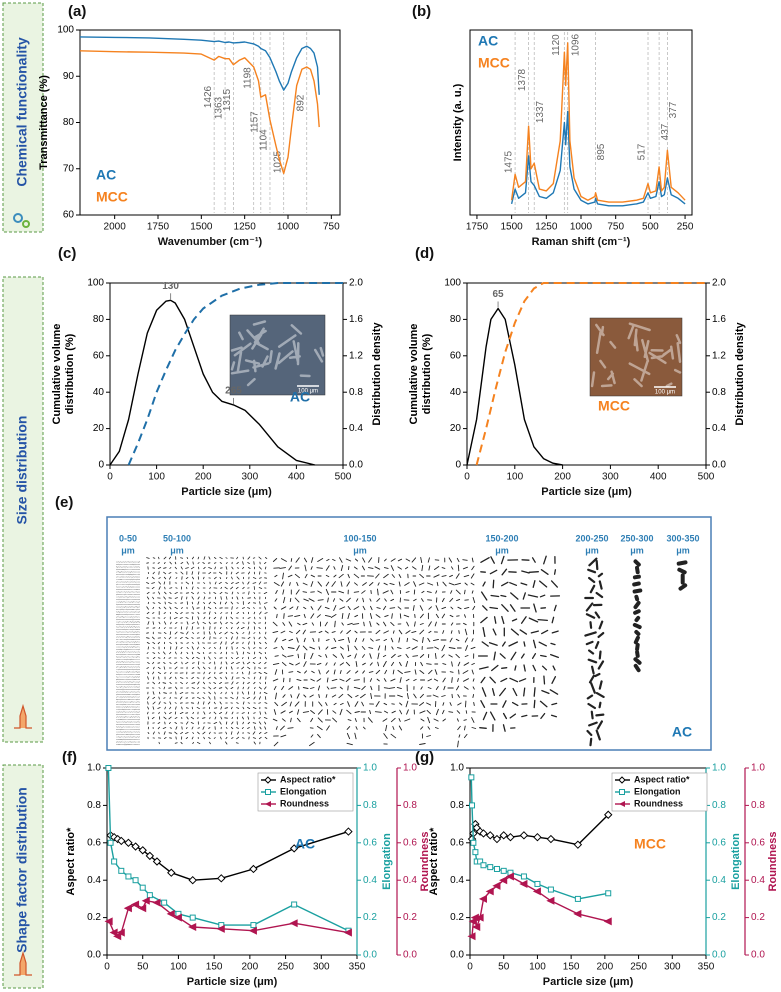 The width and height of the screenshot is (781, 992). Describe the element at coordinates (456, 355) in the screenshot. I see `y-tick-label: 60` at that location.